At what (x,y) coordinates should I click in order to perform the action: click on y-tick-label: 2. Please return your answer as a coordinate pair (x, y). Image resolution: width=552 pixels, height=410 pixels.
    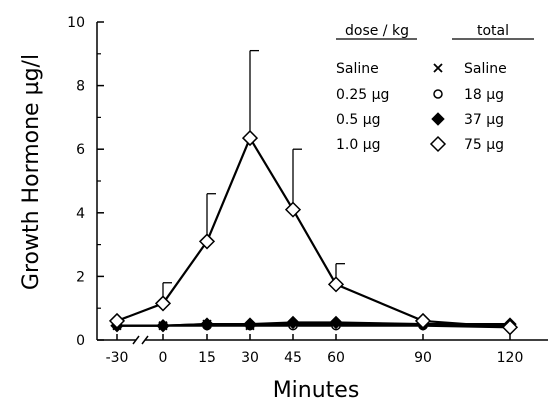
    Looking at the image, I should click on (80, 277).